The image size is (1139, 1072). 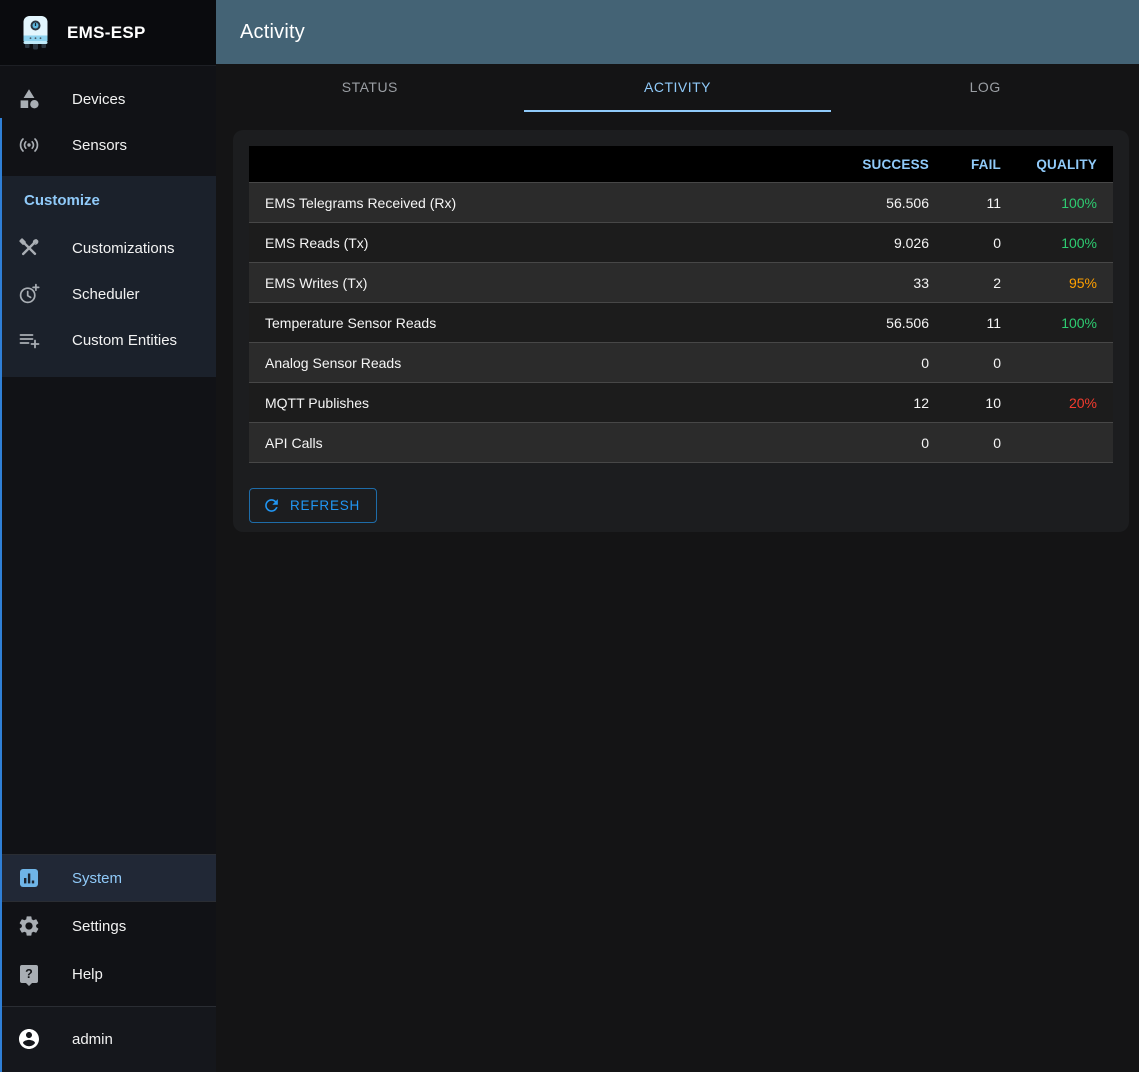 I want to click on sidebar-spacer, so click(x=108, y=615).